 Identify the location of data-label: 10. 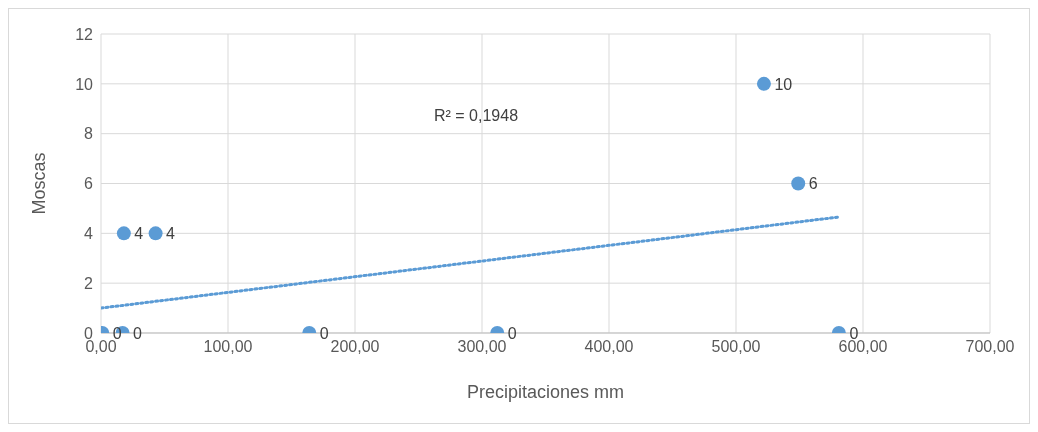
(783, 84).